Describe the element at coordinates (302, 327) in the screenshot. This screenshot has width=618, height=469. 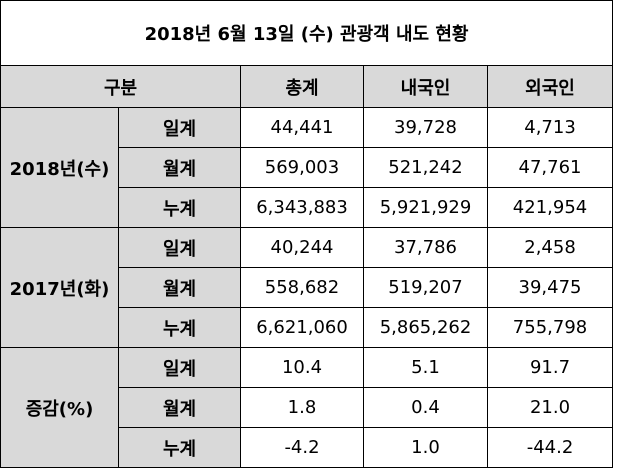
I see `value-total: 6,621,060` at that location.